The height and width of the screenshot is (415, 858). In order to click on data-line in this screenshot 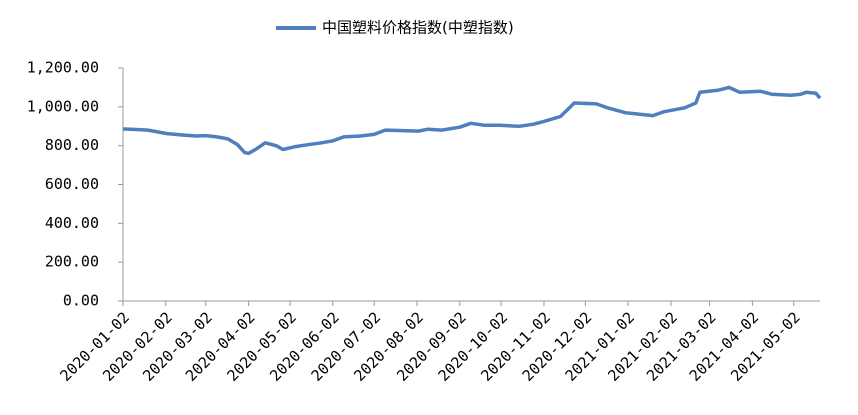, I will do `click(472, 120)`.